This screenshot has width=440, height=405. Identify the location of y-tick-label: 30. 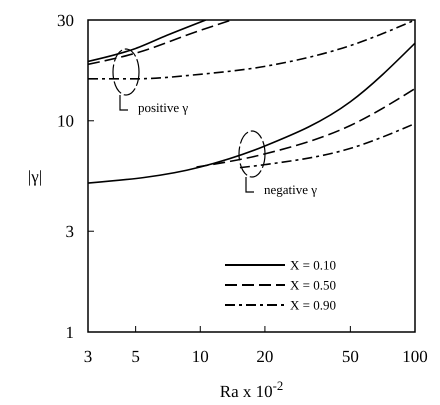
(65, 20).